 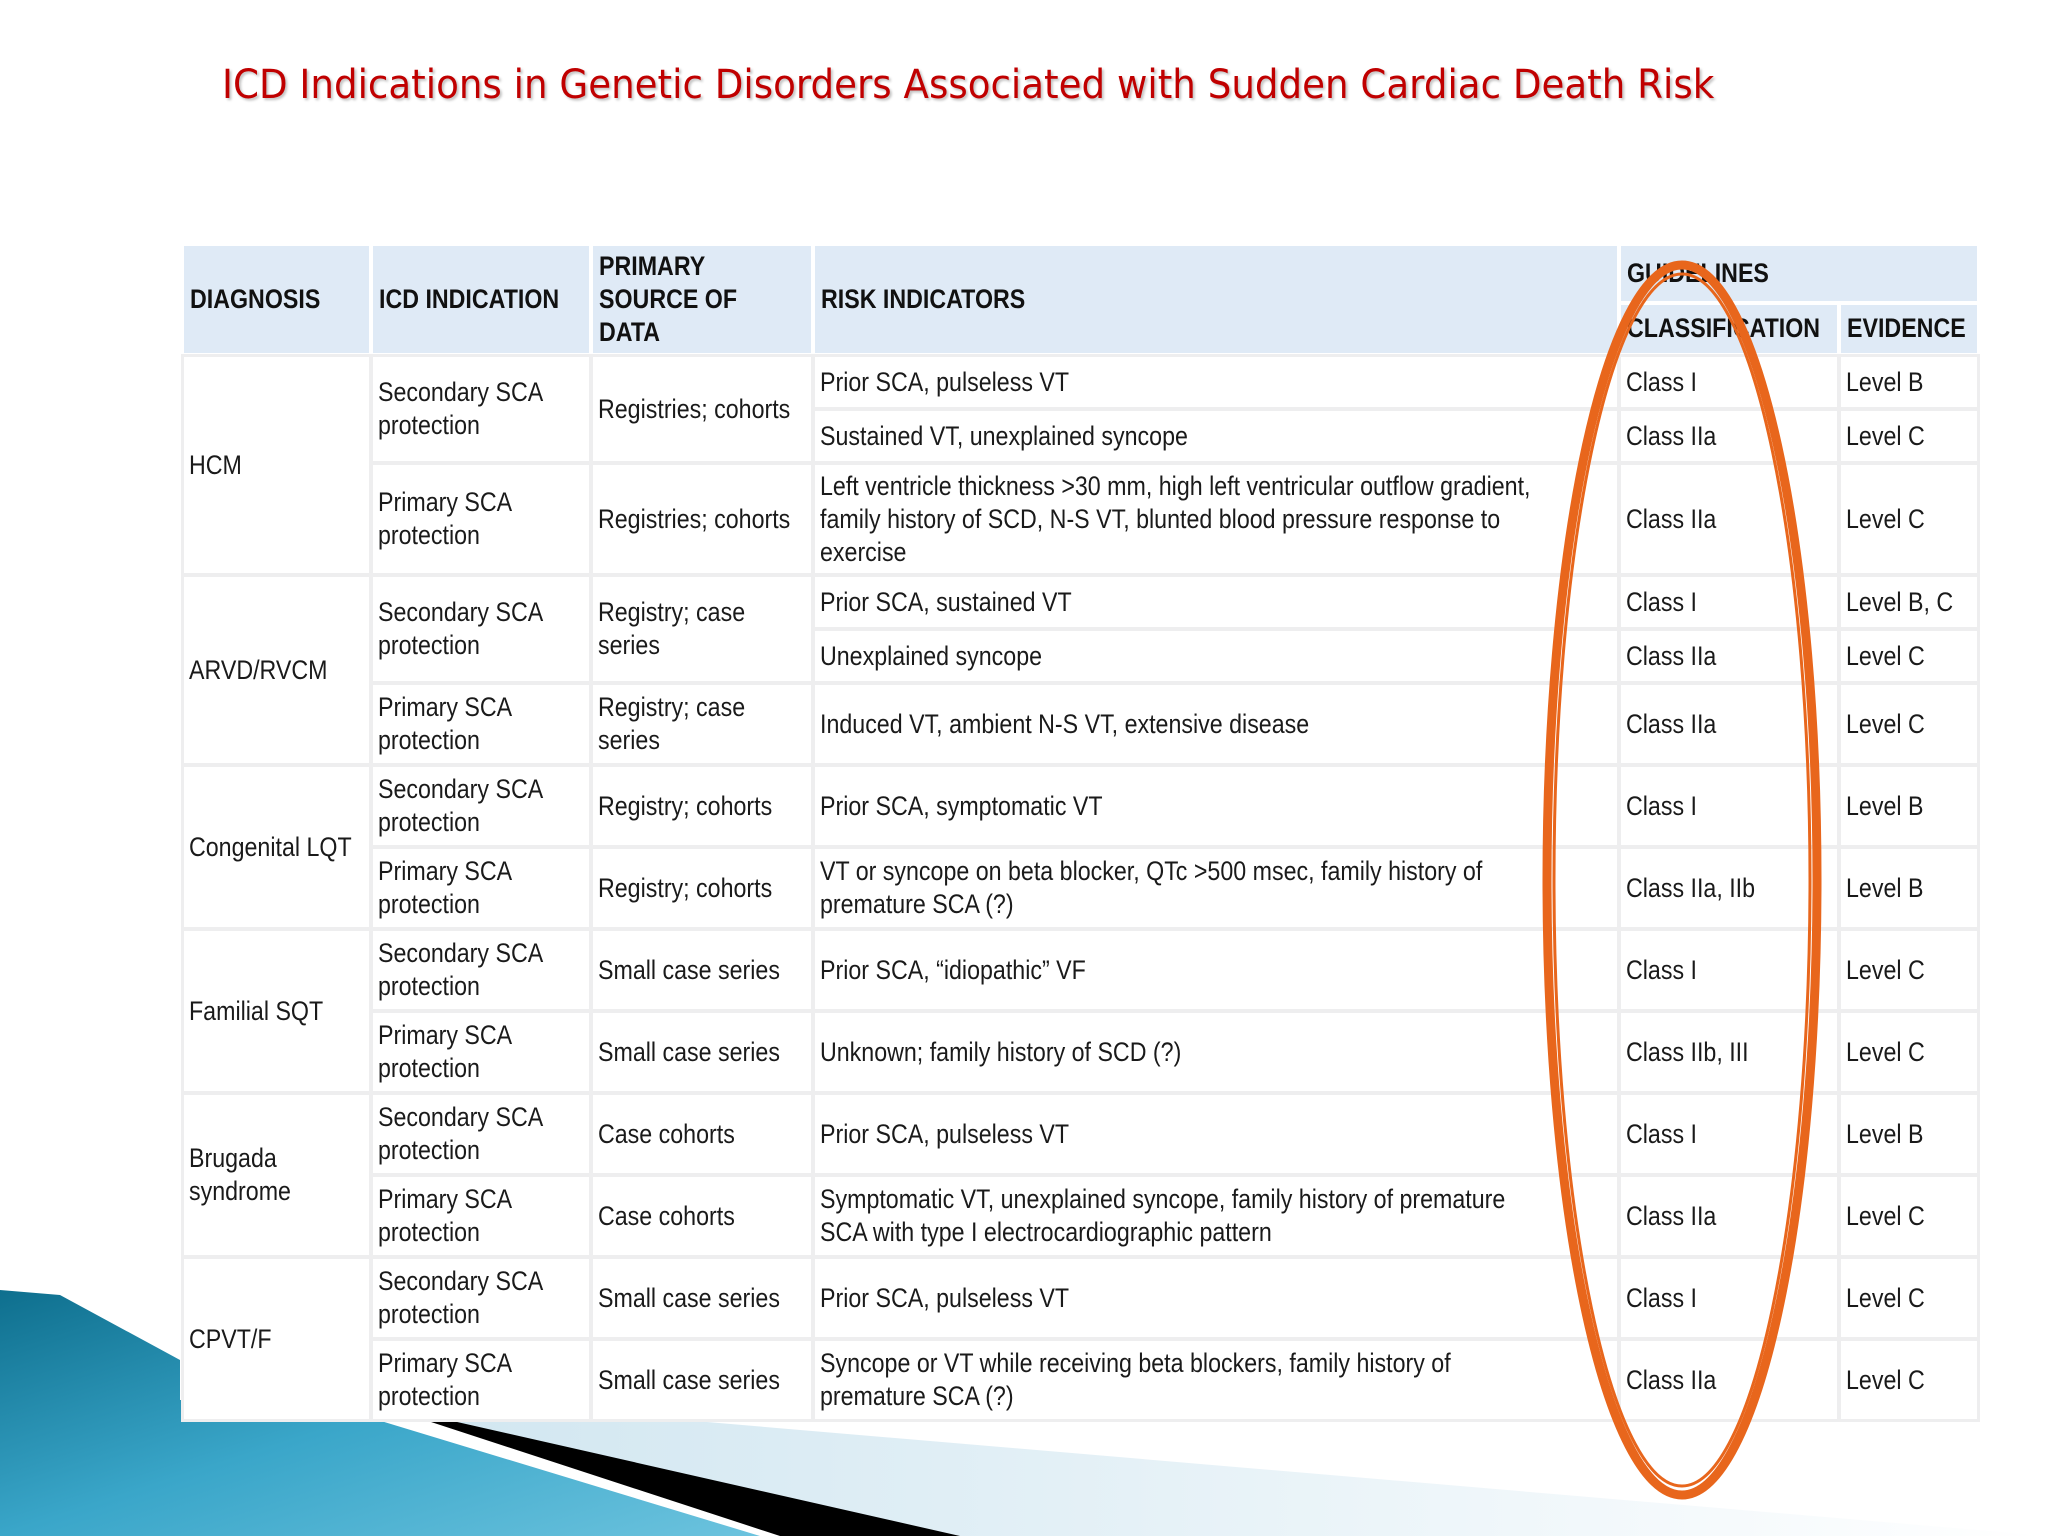 I want to click on header-primary-source: PRIMARY SOURCE OF DATA, so click(x=702, y=299).